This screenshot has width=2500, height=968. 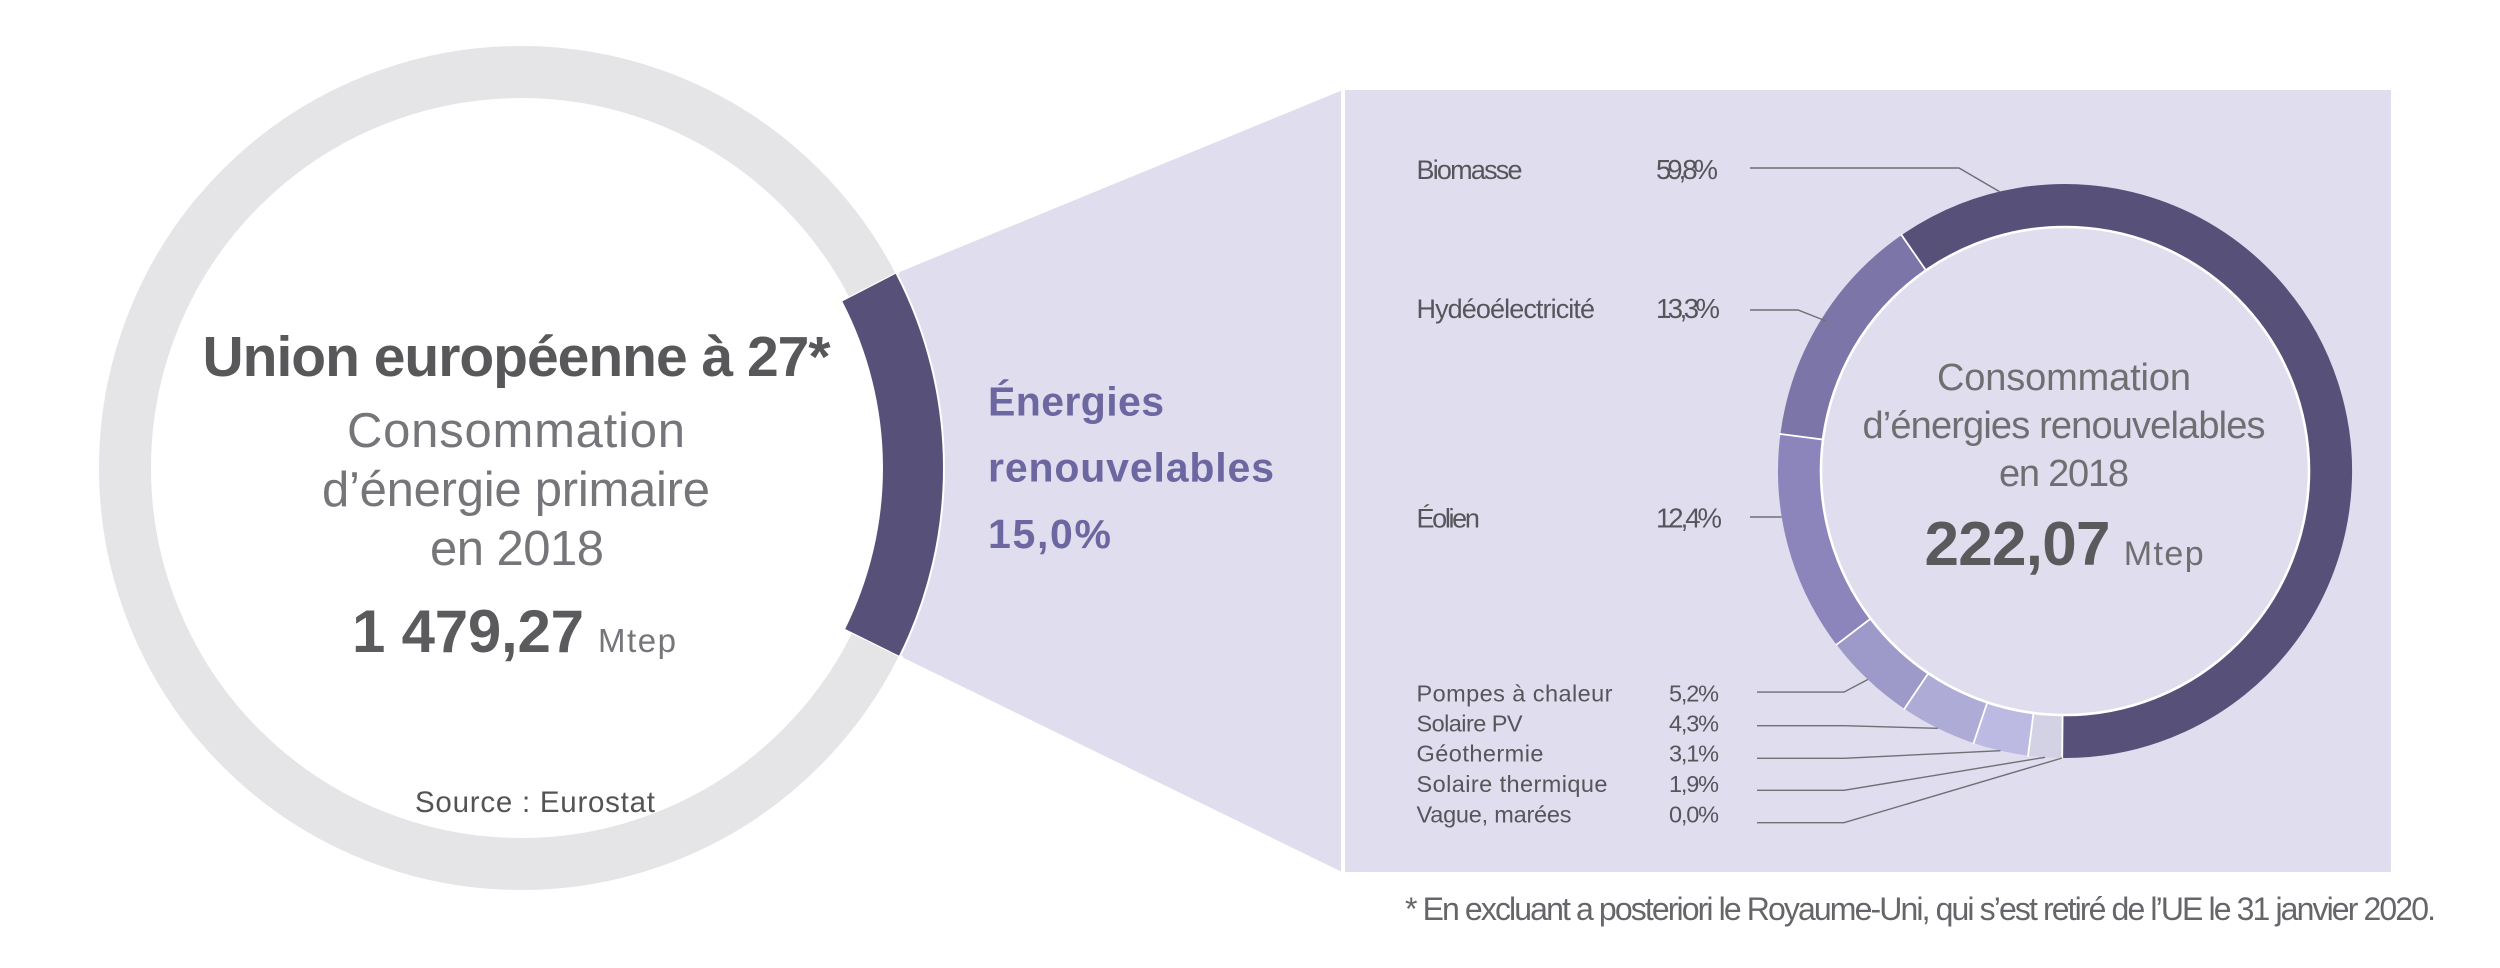 What do you see at coordinates (1049, 534) in the screenshot?
I see `svg-text: 15,0%` at bounding box center [1049, 534].